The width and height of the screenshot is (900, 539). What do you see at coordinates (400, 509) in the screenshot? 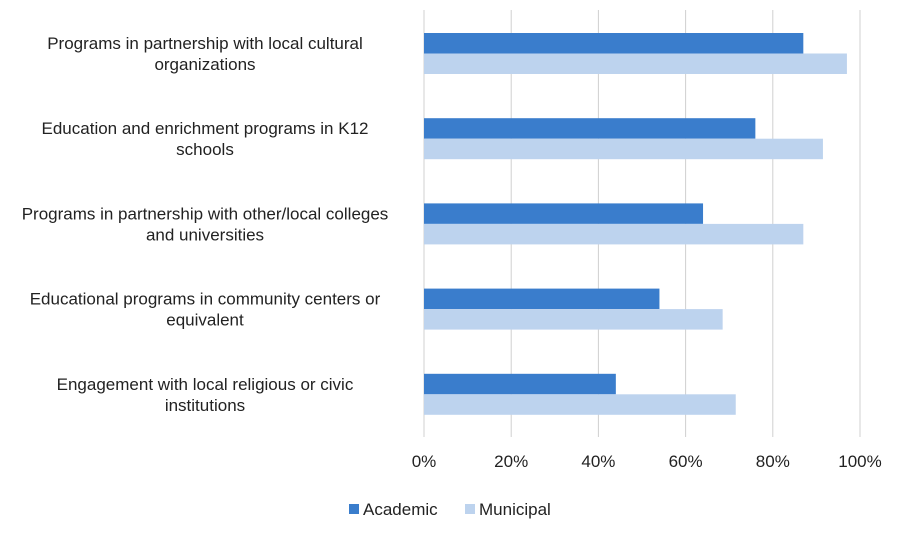
I see `legend-label-academic: Academic` at bounding box center [400, 509].